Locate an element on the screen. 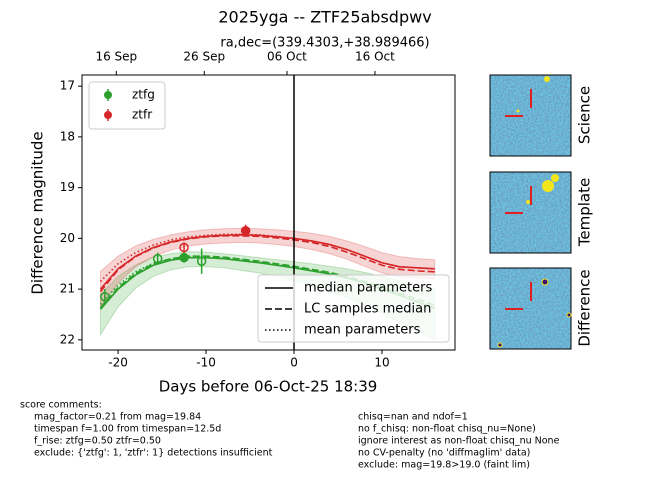 This screenshot has height=500, width=650. comment-line: chisq=nan and ndof=1 is located at coordinates (413, 417).